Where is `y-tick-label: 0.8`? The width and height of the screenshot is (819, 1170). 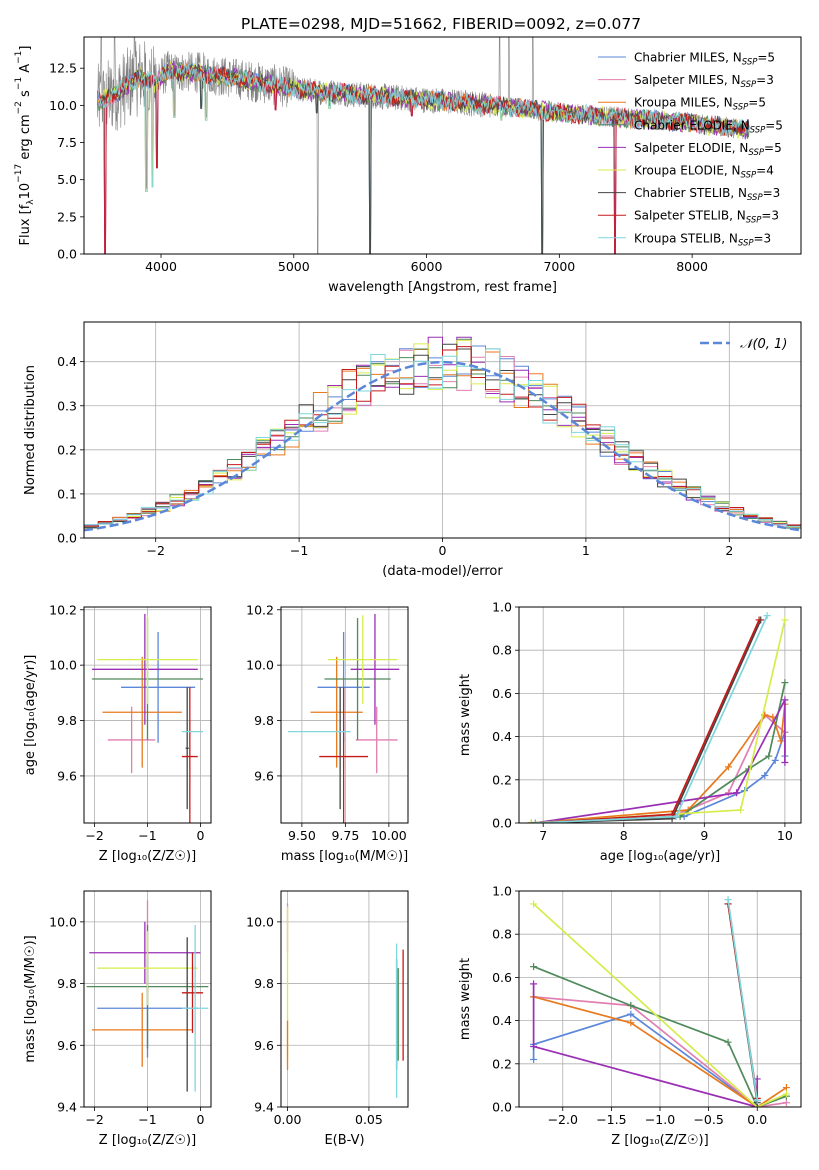
y-tick-label: 0.8 is located at coordinates (502, 650).